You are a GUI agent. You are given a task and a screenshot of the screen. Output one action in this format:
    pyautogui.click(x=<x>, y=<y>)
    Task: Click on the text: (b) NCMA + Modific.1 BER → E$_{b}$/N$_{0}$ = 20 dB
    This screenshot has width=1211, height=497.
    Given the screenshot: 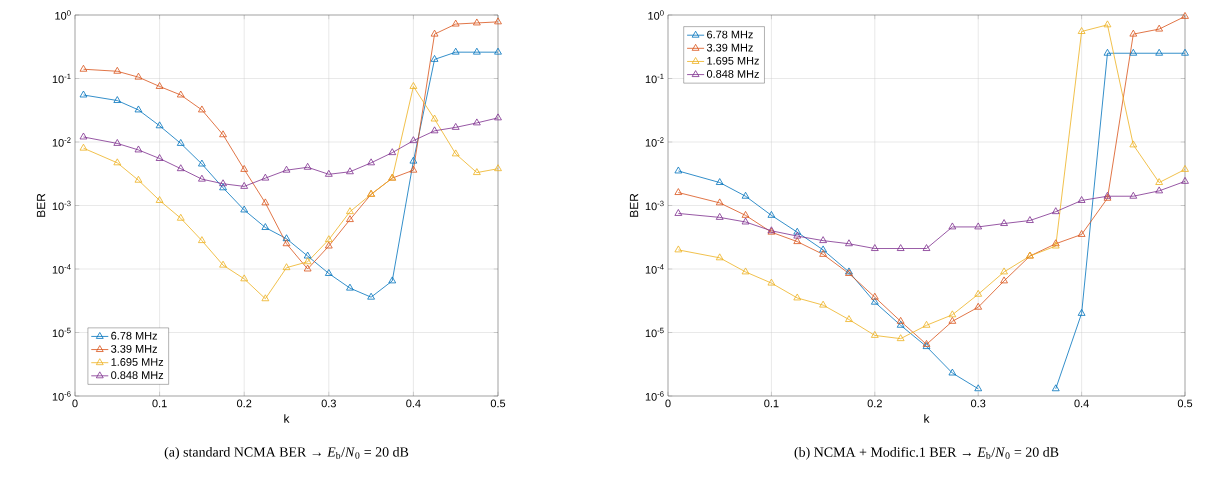 What is the action you would take?
    pyautogui.click(x=926, y=453)
    